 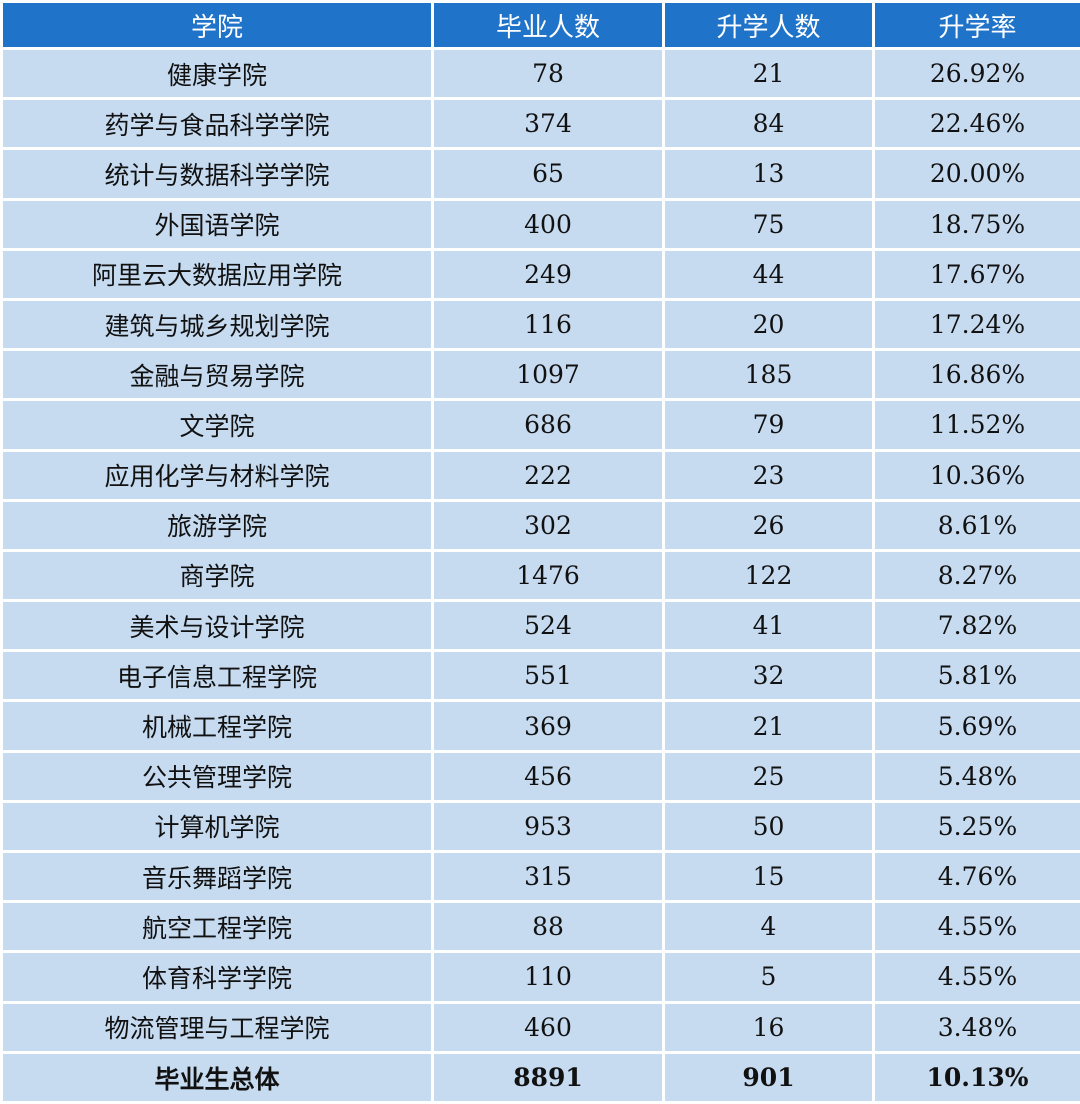 What do you see at coordinates (217, 124) in the screenshot?
I see `cell-college: 药学与食品科学学院` at bounding box center [217, 124].